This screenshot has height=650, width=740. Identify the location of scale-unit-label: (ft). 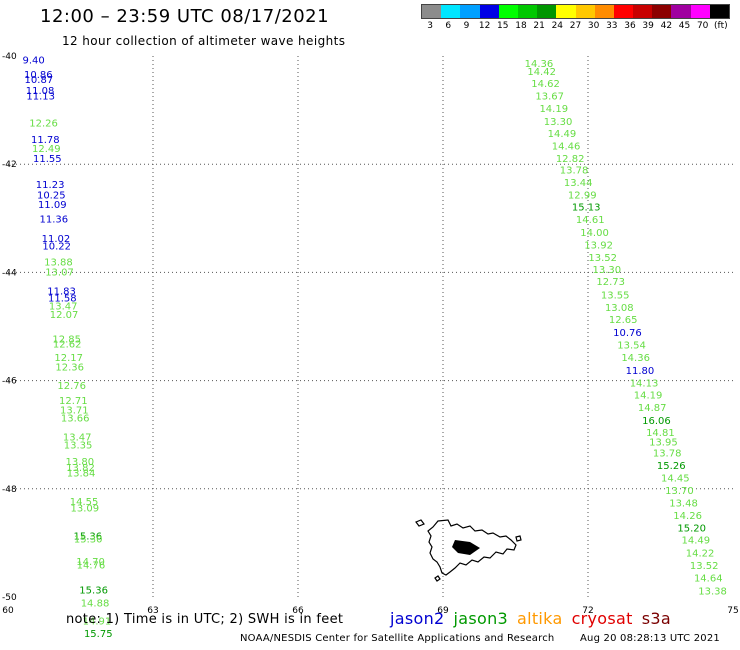
(721, 26).